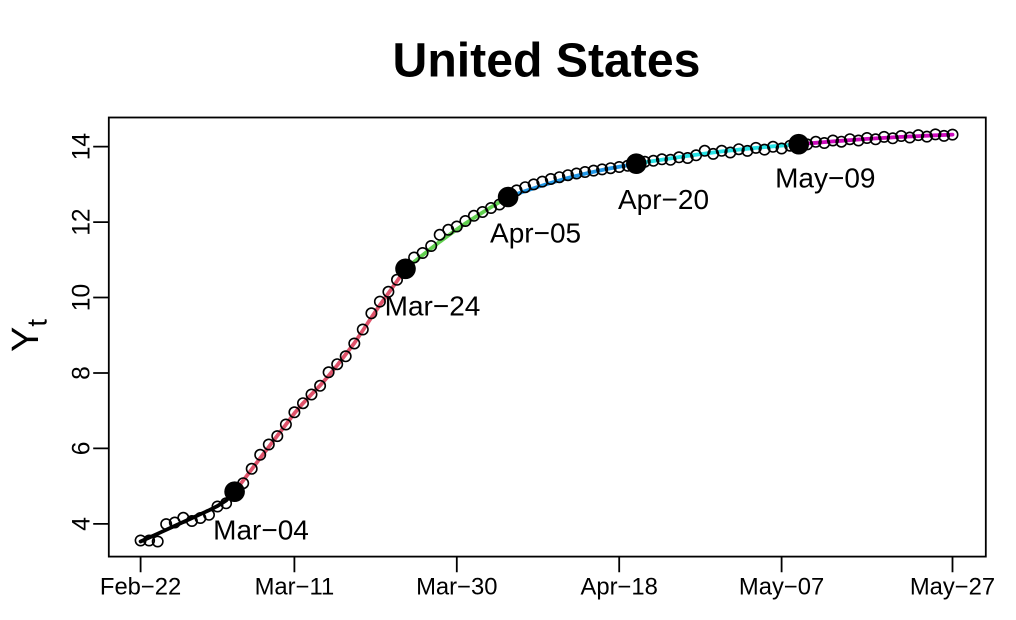  What do you see at coordinates (781, 587) in the screenshot?
I see `svg-text: May−07` at bounding box center [781, 587].